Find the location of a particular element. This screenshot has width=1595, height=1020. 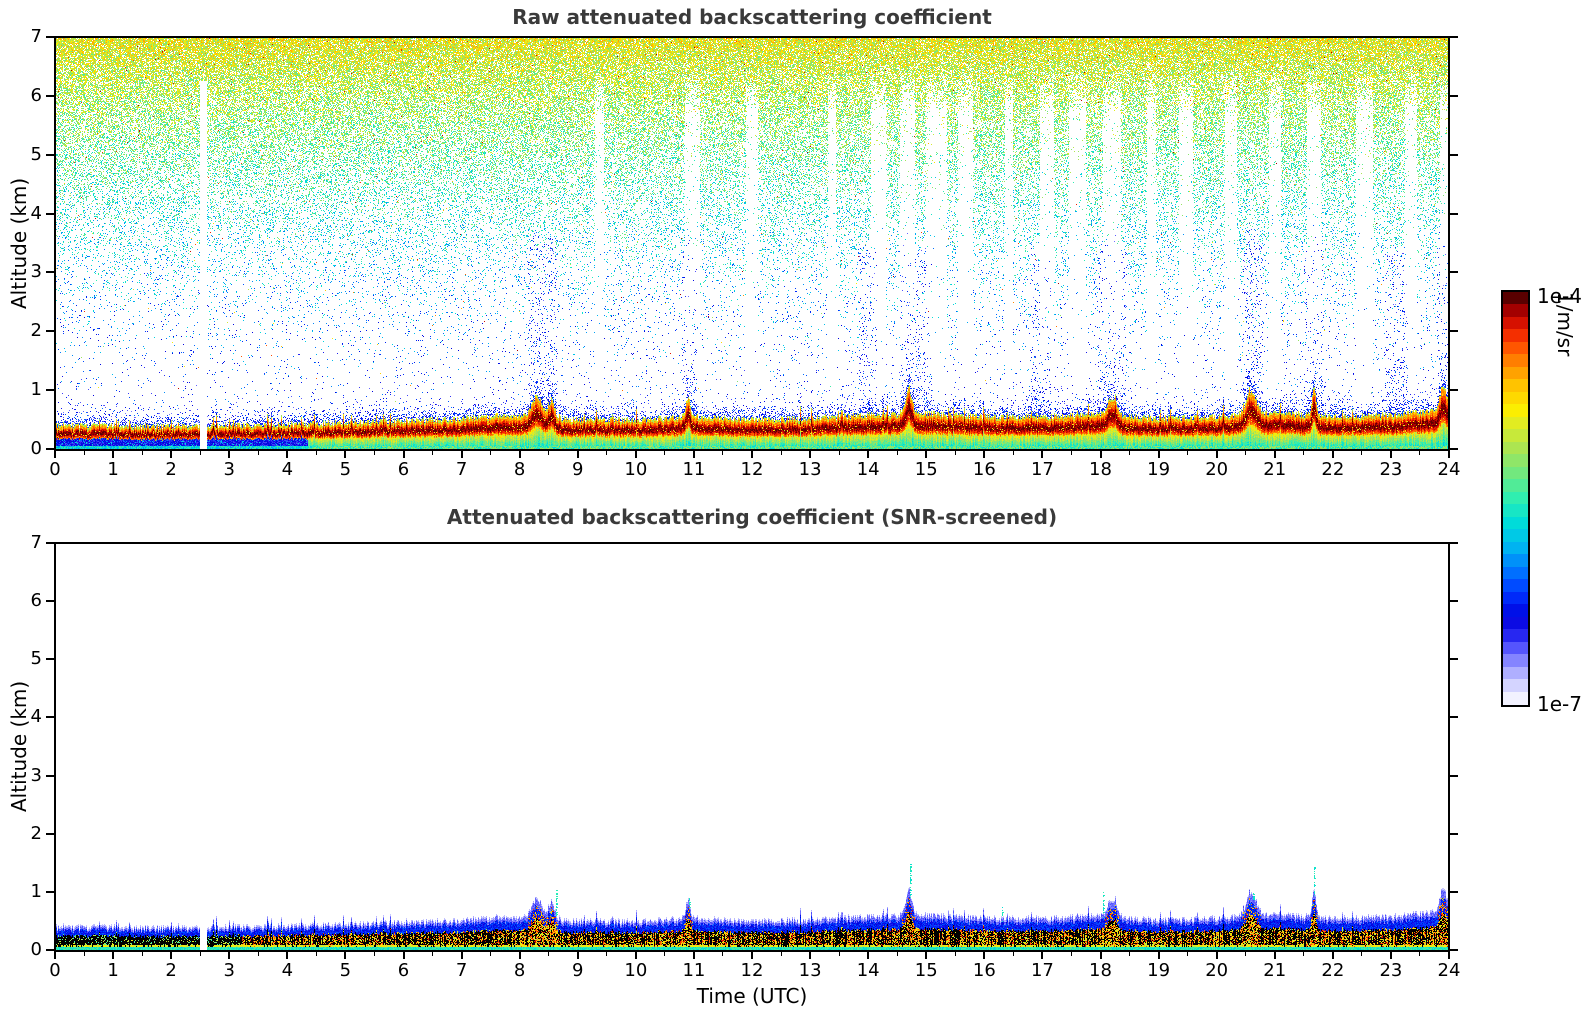

x-tick-label: 13 is located at coordinates (810, 970).